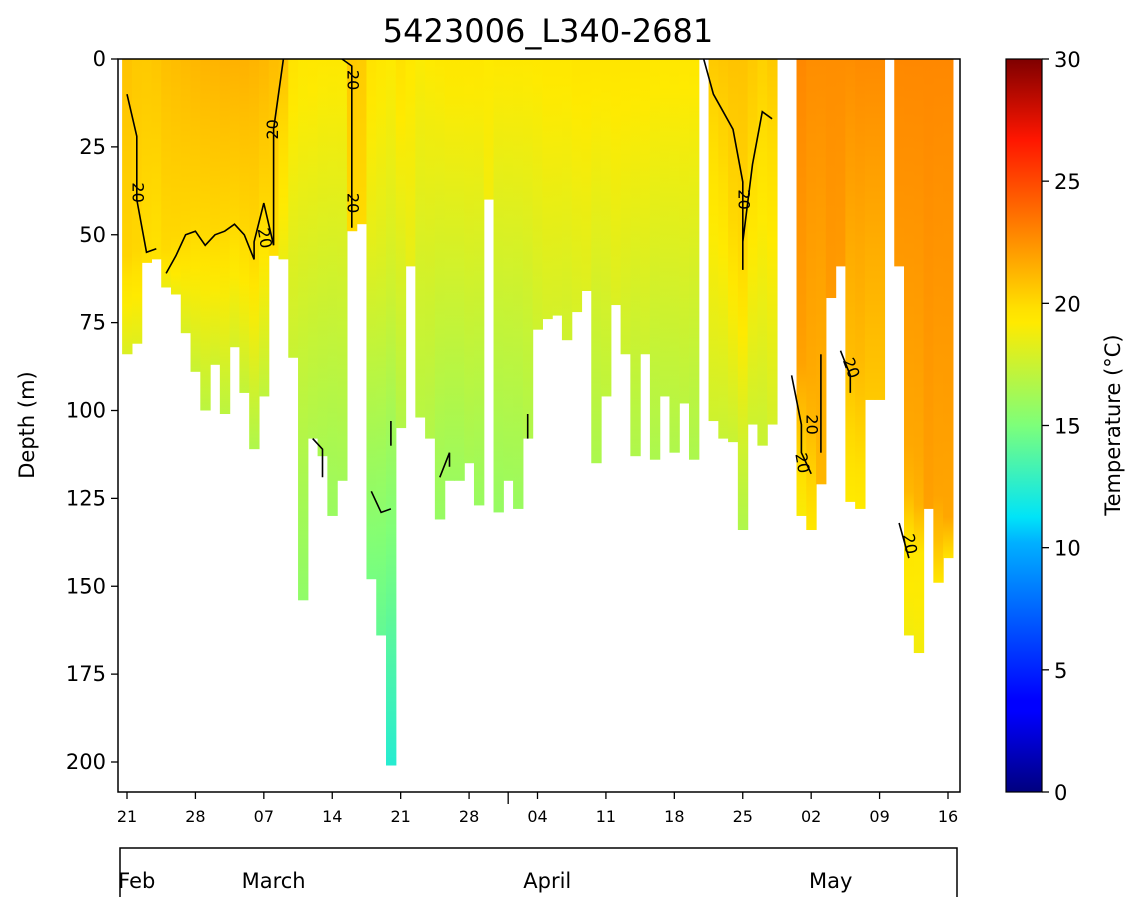 This screenshot has height=901, width=1137. Describe the element at coordinates (86, 762) in the screenshot. I see `y-tick-label: 200` at that location.